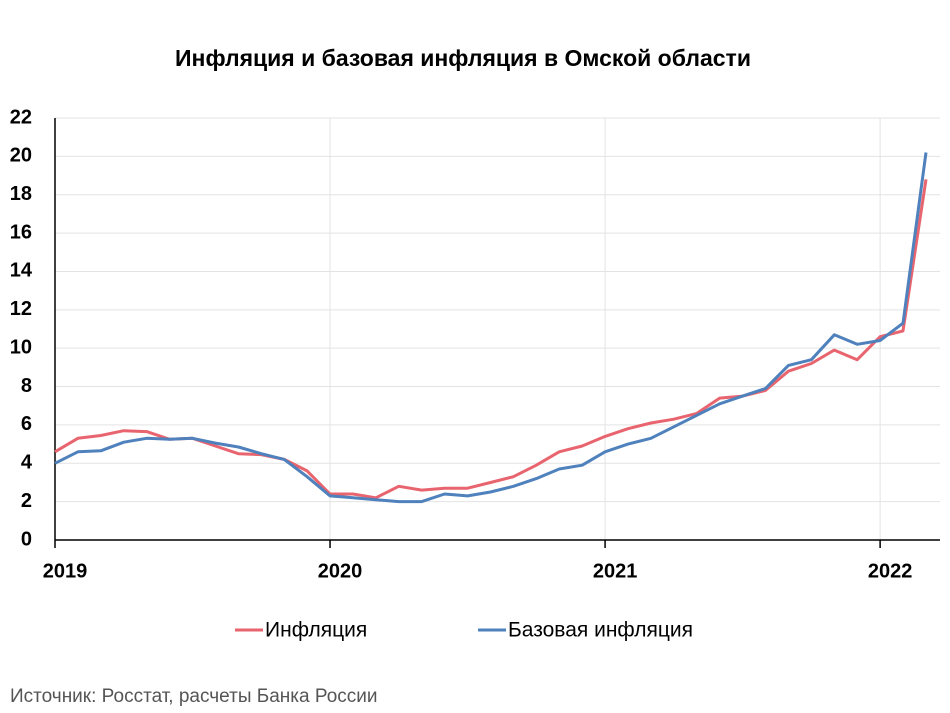 The width and height of the screenshot is (950, 713). Describe the element at coordinates (21, 347) in the screenshot. I see `y-tick-label: 10` at that location.